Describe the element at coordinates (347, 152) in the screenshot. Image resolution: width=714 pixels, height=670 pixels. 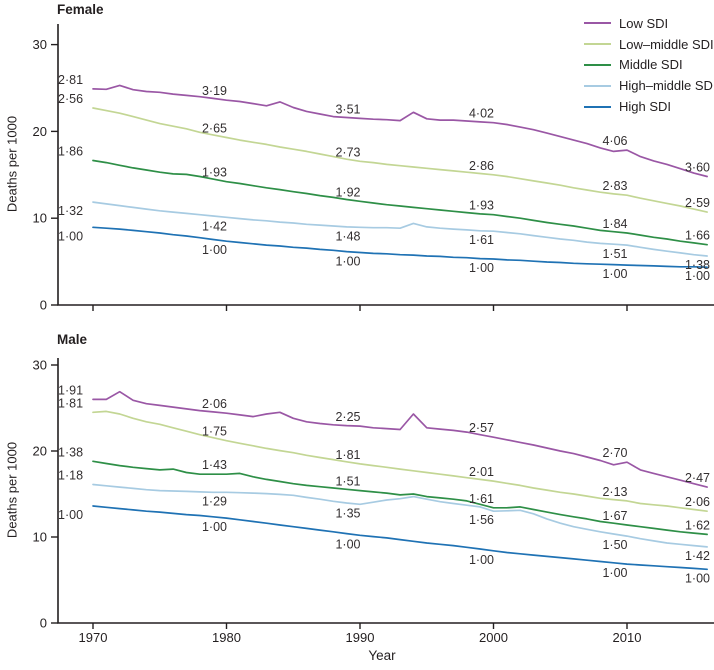
I see `ratio-label-low-middle-sdi: 2·73` at that location.